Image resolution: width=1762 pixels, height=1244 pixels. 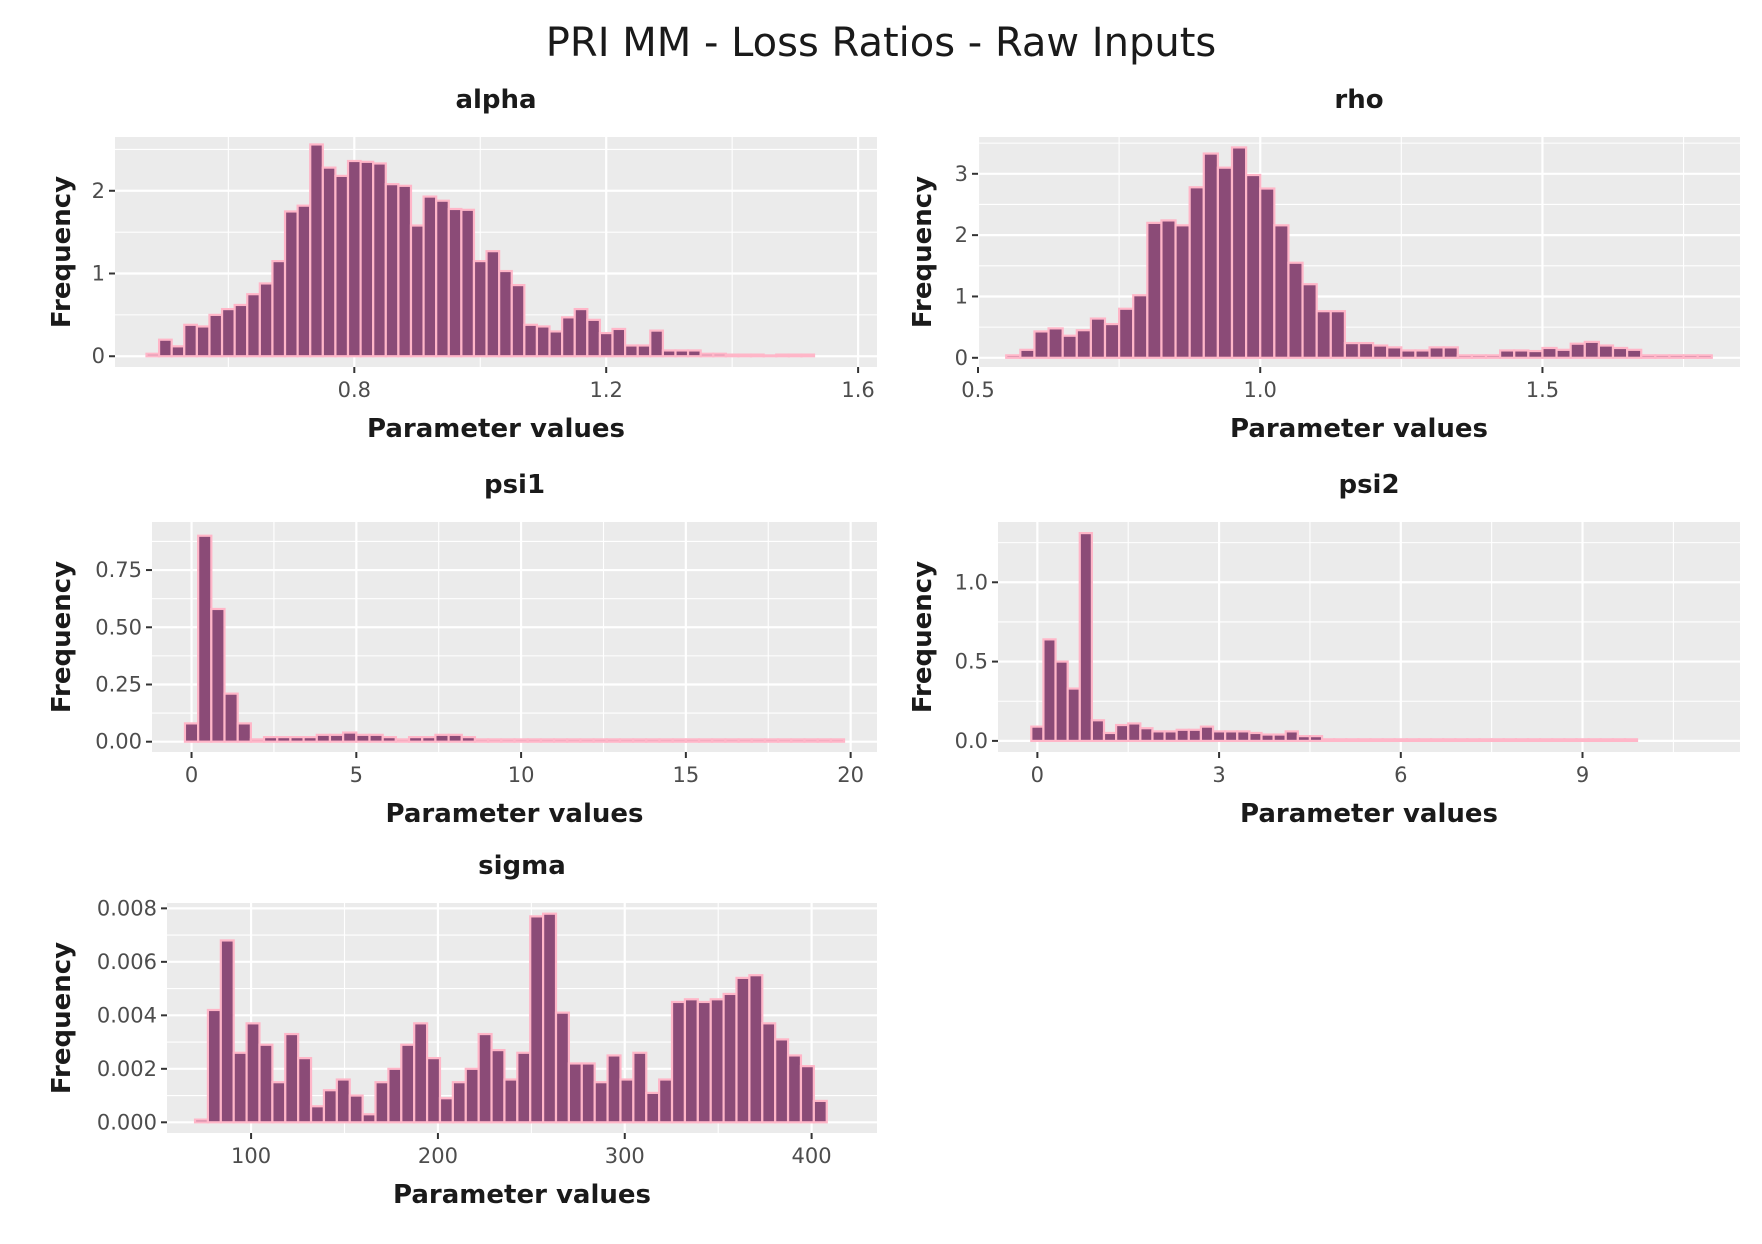 What do you see at coordinates (1542, 390) in the screenshot?
I see `x-tick-label: 1.5` at bounding box center [1542, 390].